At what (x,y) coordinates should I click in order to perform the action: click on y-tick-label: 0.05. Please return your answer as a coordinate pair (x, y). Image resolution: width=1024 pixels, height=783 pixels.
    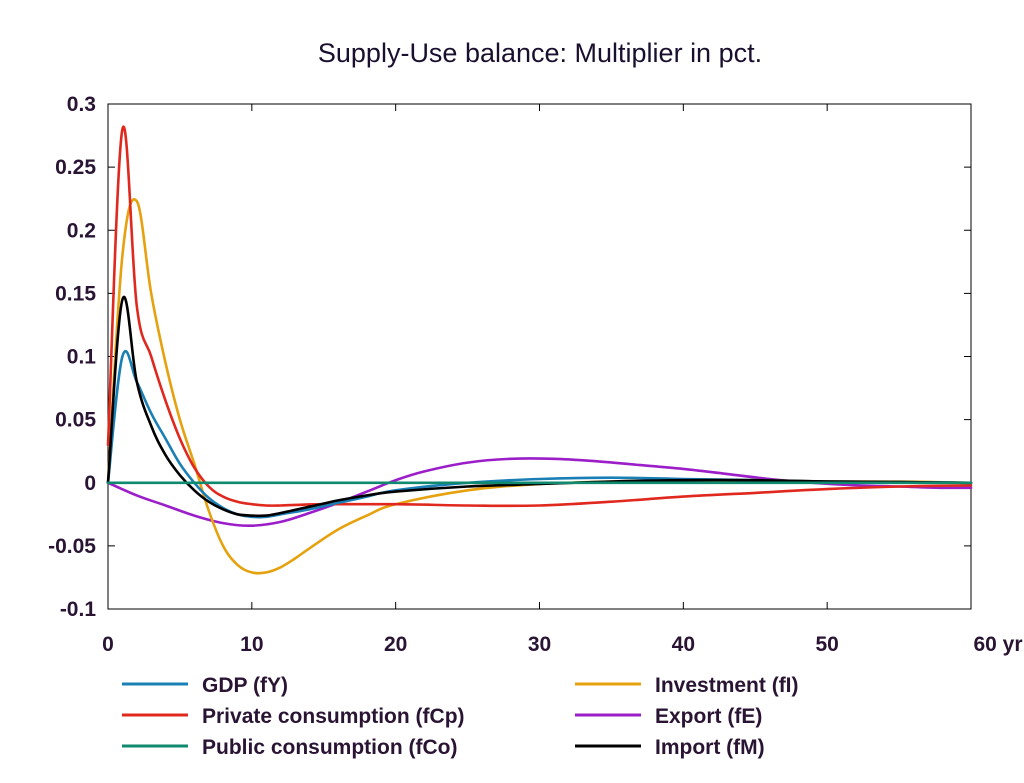
    Looking at the image, I should click on (75, 420).